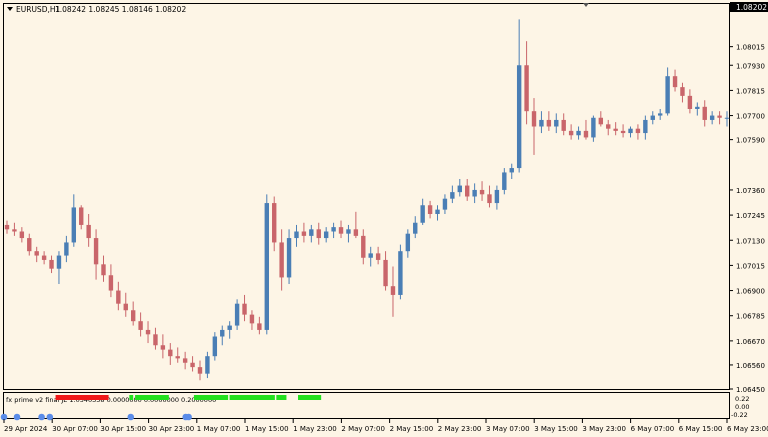 This screenshot has width=768, height=437. I want to click on time-tick-label: 30 Apr 15:00, so click(123, 429).